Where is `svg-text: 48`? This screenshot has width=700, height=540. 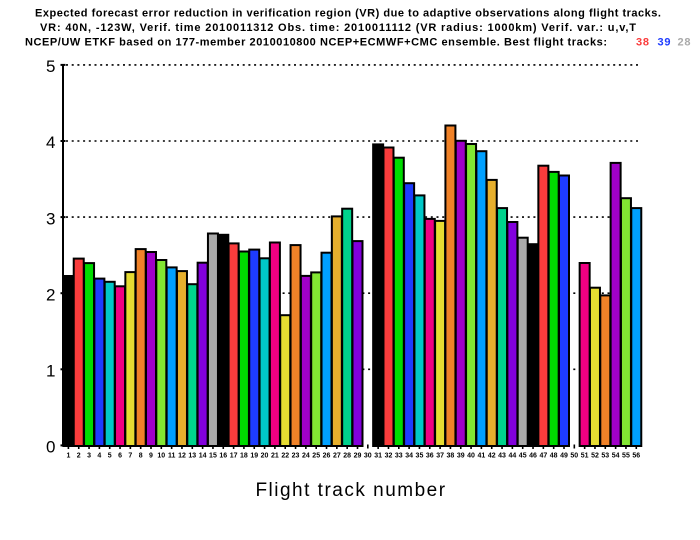 svg-text: 48 is located at coordinates (554, 456).